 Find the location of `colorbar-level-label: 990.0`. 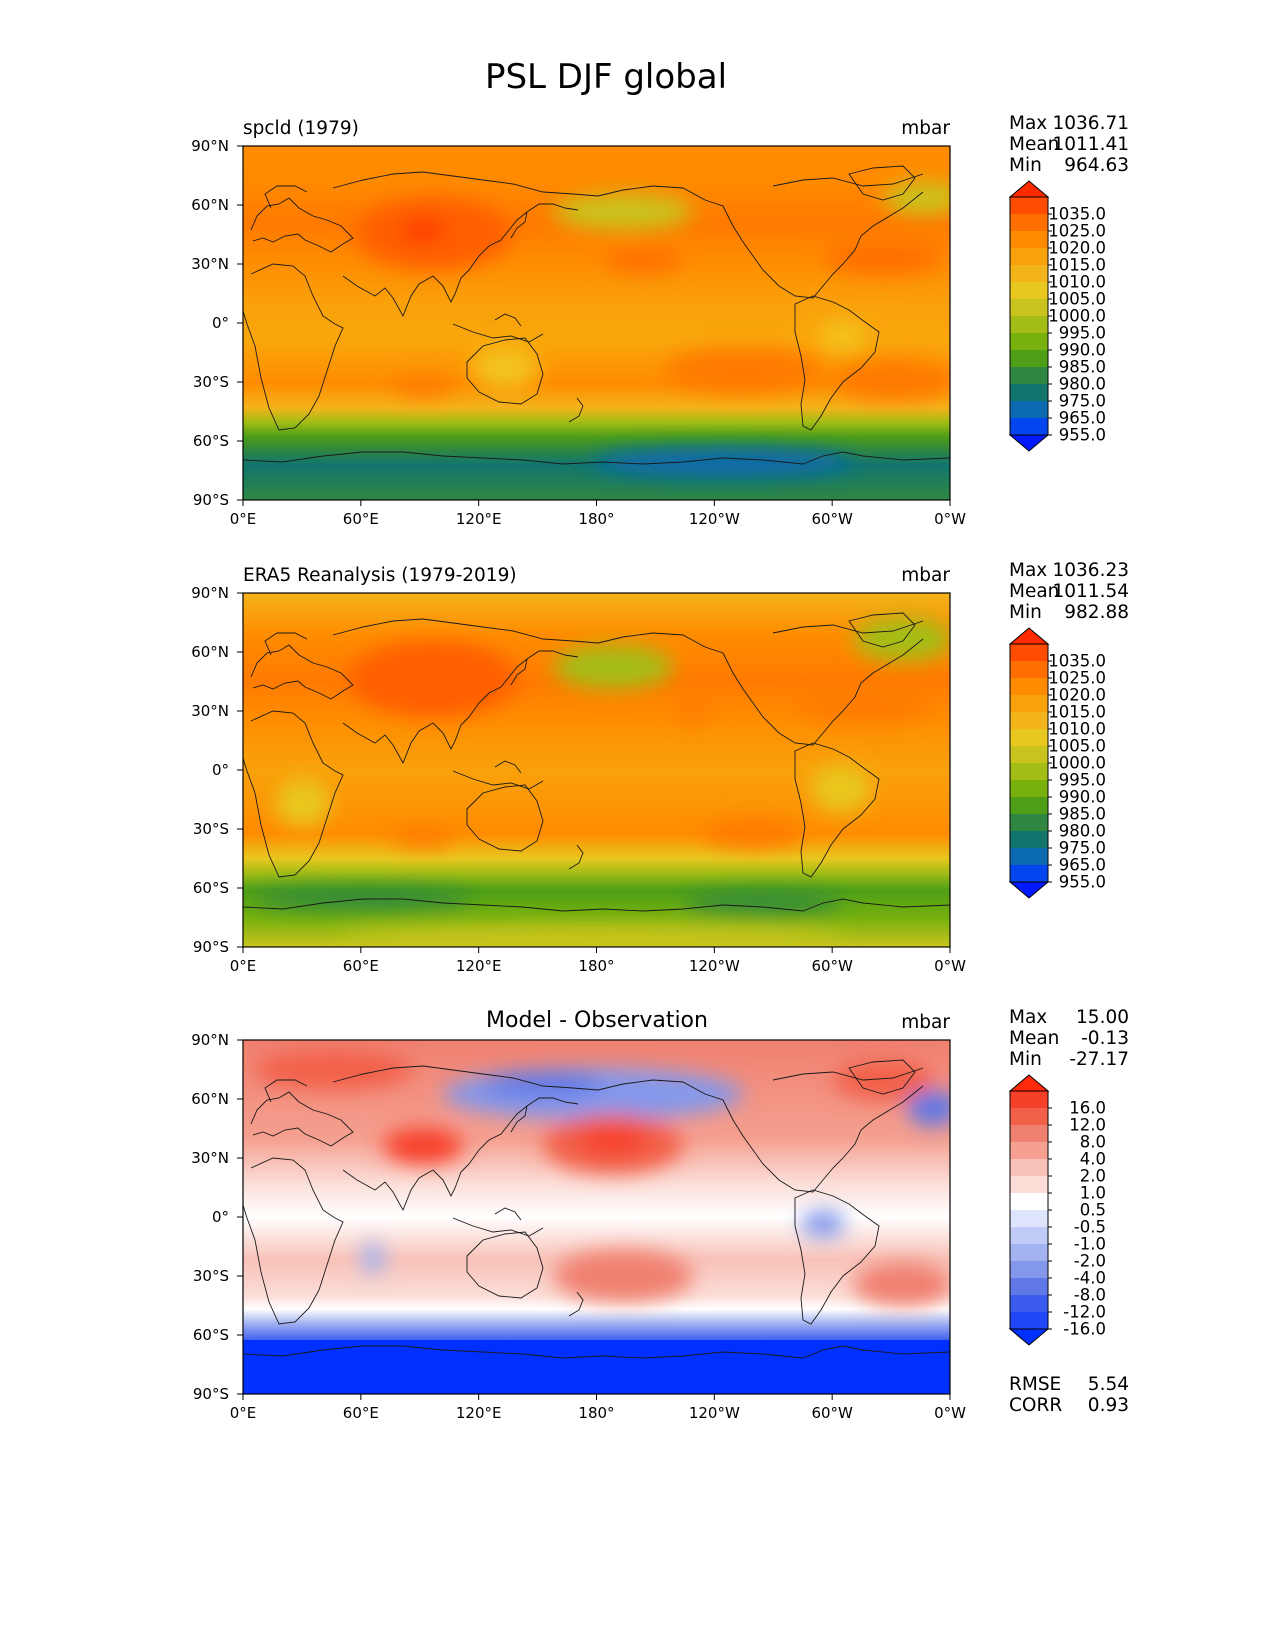

colorbar-level-label: 990.0 is located at coordinates (1082, 350).